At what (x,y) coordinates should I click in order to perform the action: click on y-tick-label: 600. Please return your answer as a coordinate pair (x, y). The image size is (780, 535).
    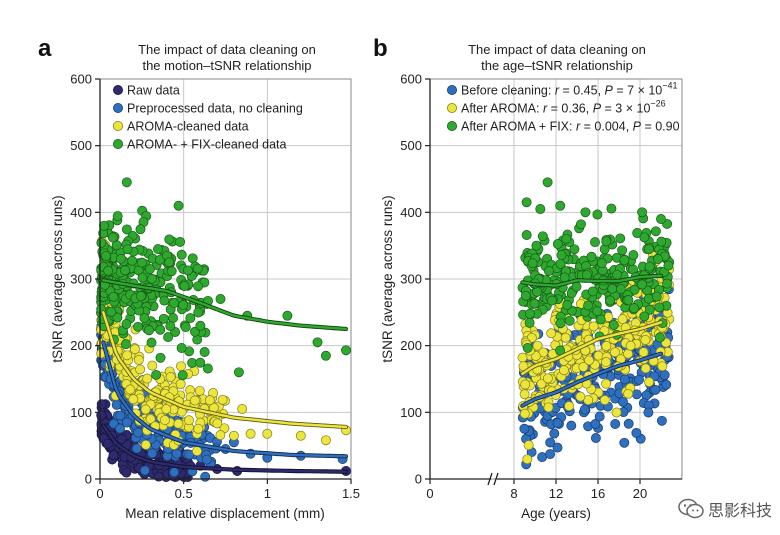
    Looking at the image, I should click on (411, 79).